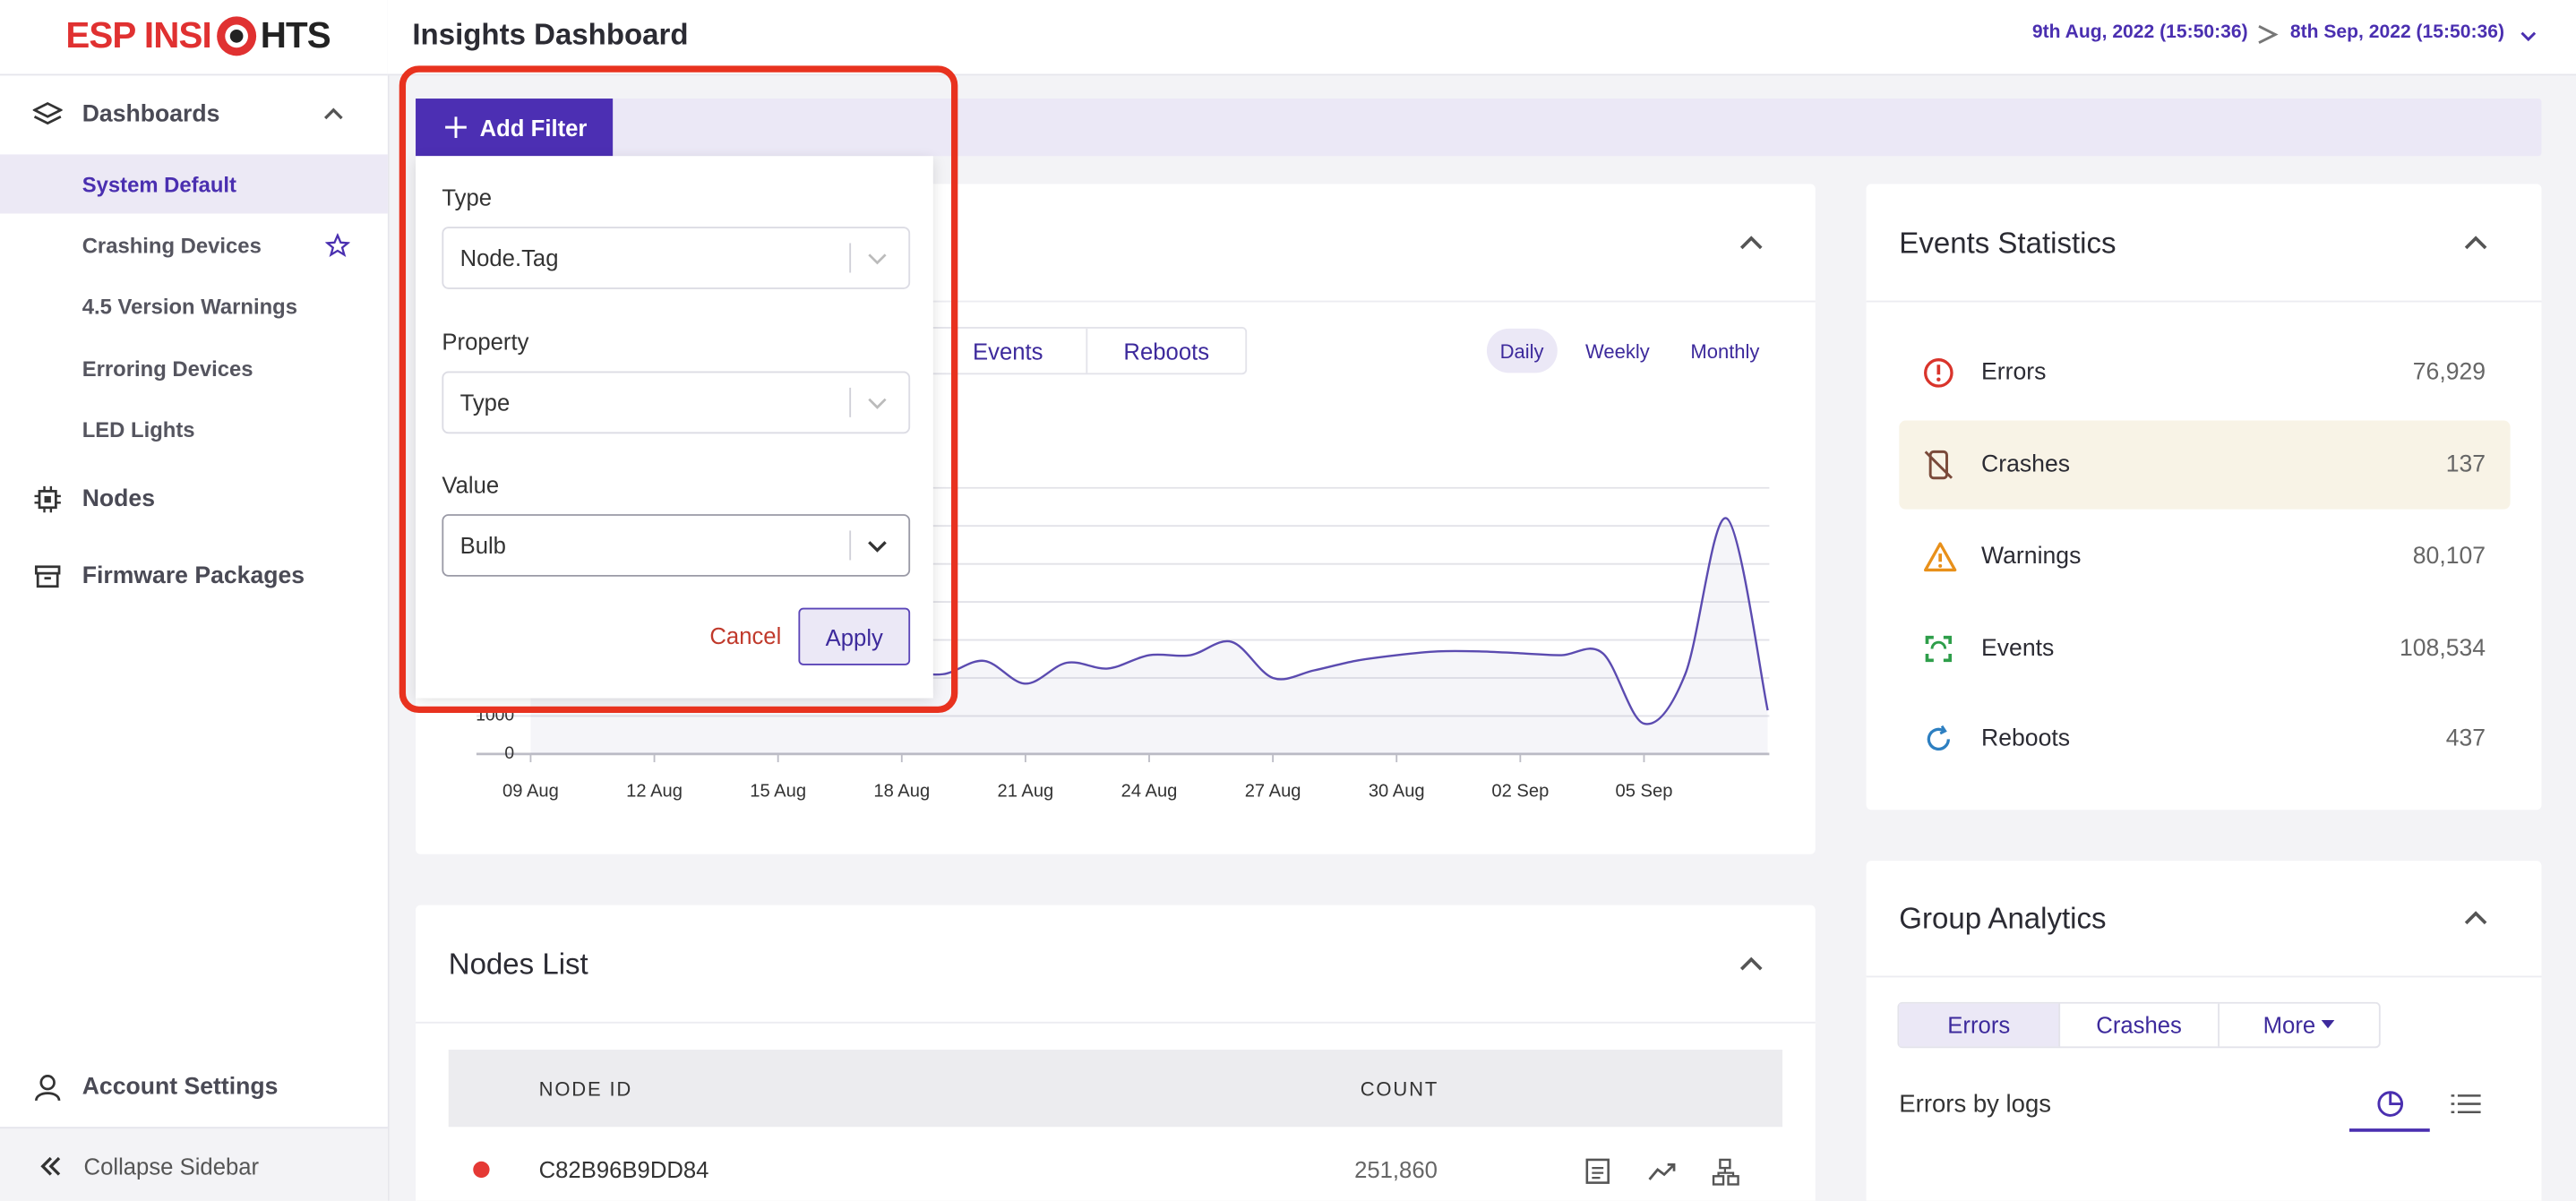  I want to click on view-toggle, so click(2422, 1111).